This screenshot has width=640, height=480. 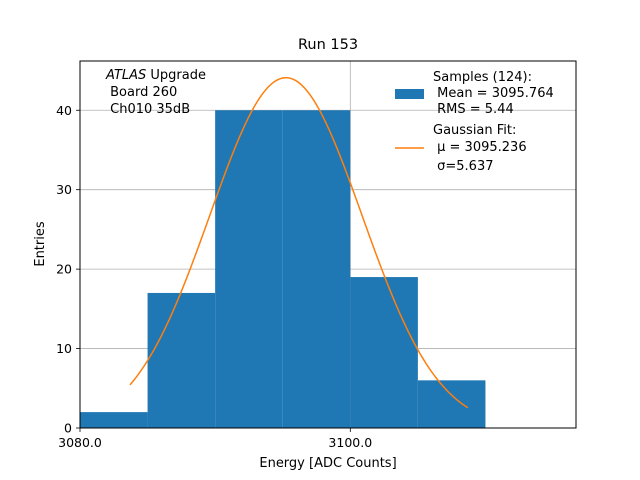 What do you see at coordinates (68, 428) in the screenshot?
I see `y-tick-label-0: 0` at bounding box center [68, 428].